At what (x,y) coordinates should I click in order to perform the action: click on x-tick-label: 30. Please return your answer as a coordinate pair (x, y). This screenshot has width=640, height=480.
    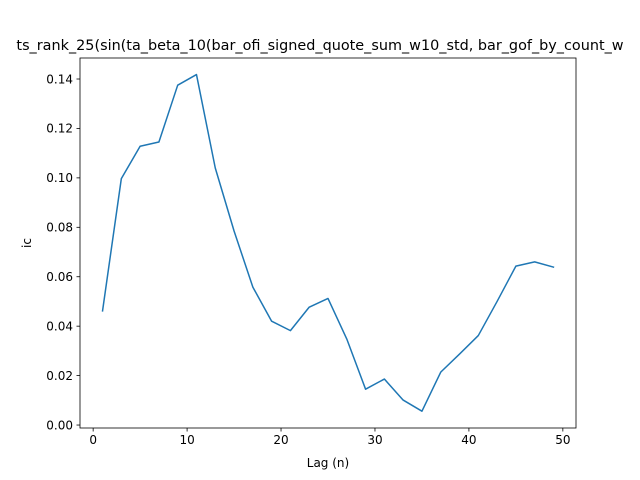
    Looking at the image, I should click on (374, 440).